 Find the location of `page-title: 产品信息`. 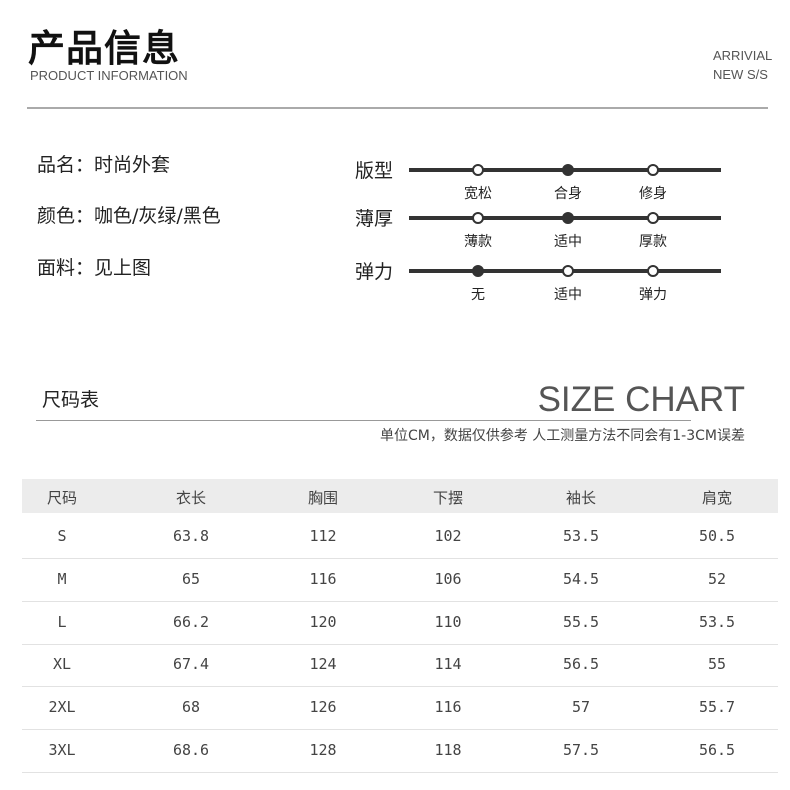

page-title: 产品信息 is located at coordinates (104, 48).